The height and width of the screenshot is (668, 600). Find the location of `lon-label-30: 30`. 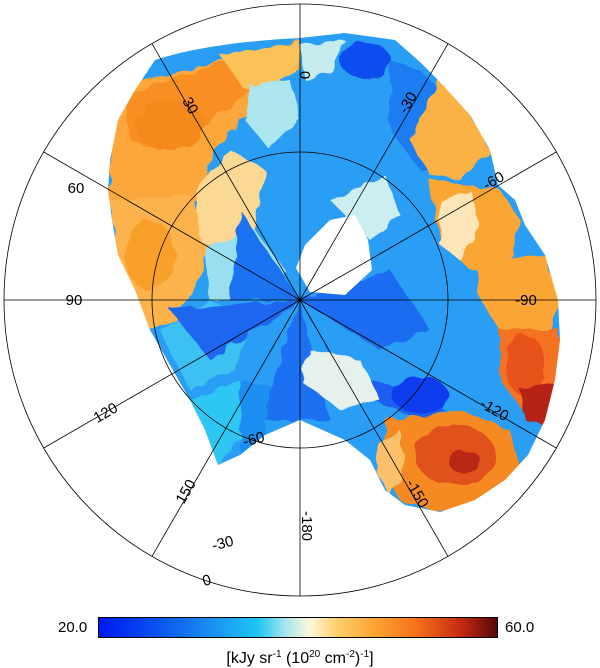

lon-label-30: 30 is located at coordinates (189, 105).